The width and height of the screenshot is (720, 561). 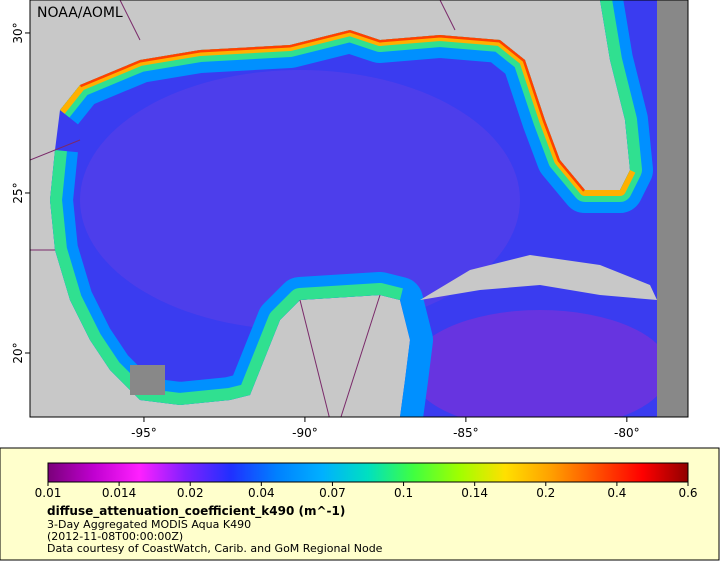 I want to click on y-tick-label: 30°, so click(x=18, y=32).